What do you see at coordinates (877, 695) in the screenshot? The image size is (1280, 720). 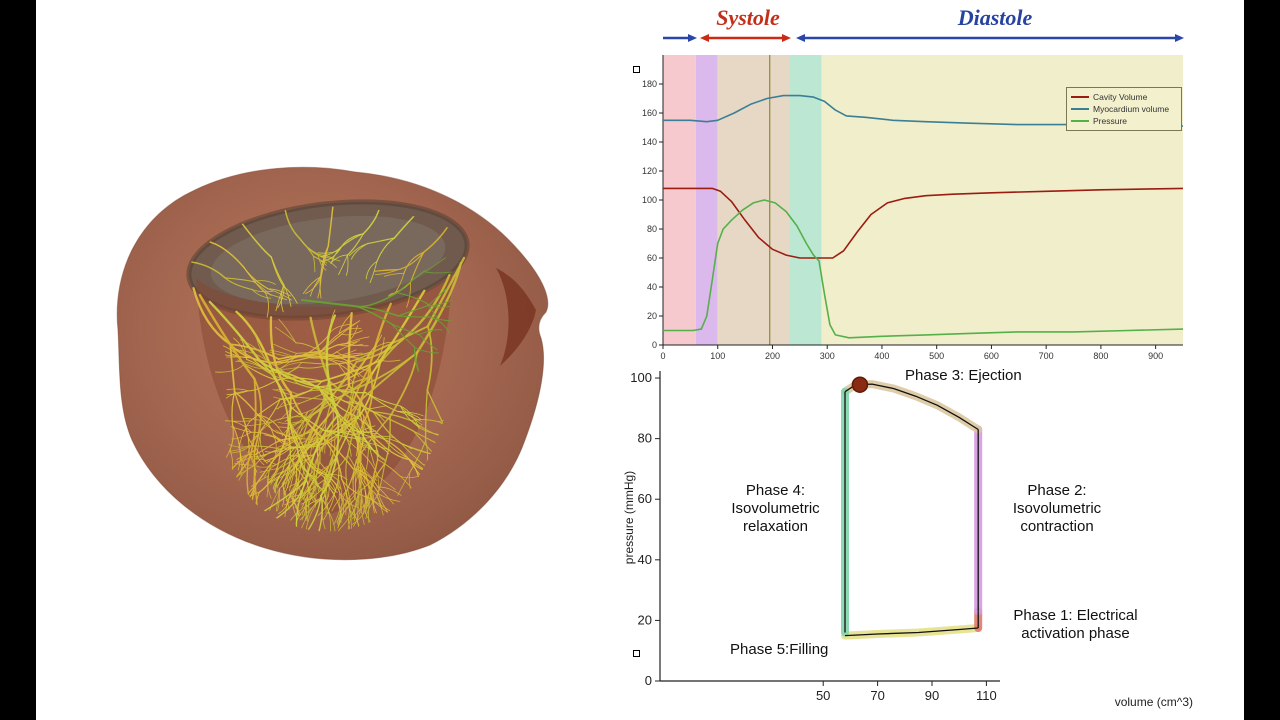 I see `x-tick-label: 70` at bounding box center [877, 695].